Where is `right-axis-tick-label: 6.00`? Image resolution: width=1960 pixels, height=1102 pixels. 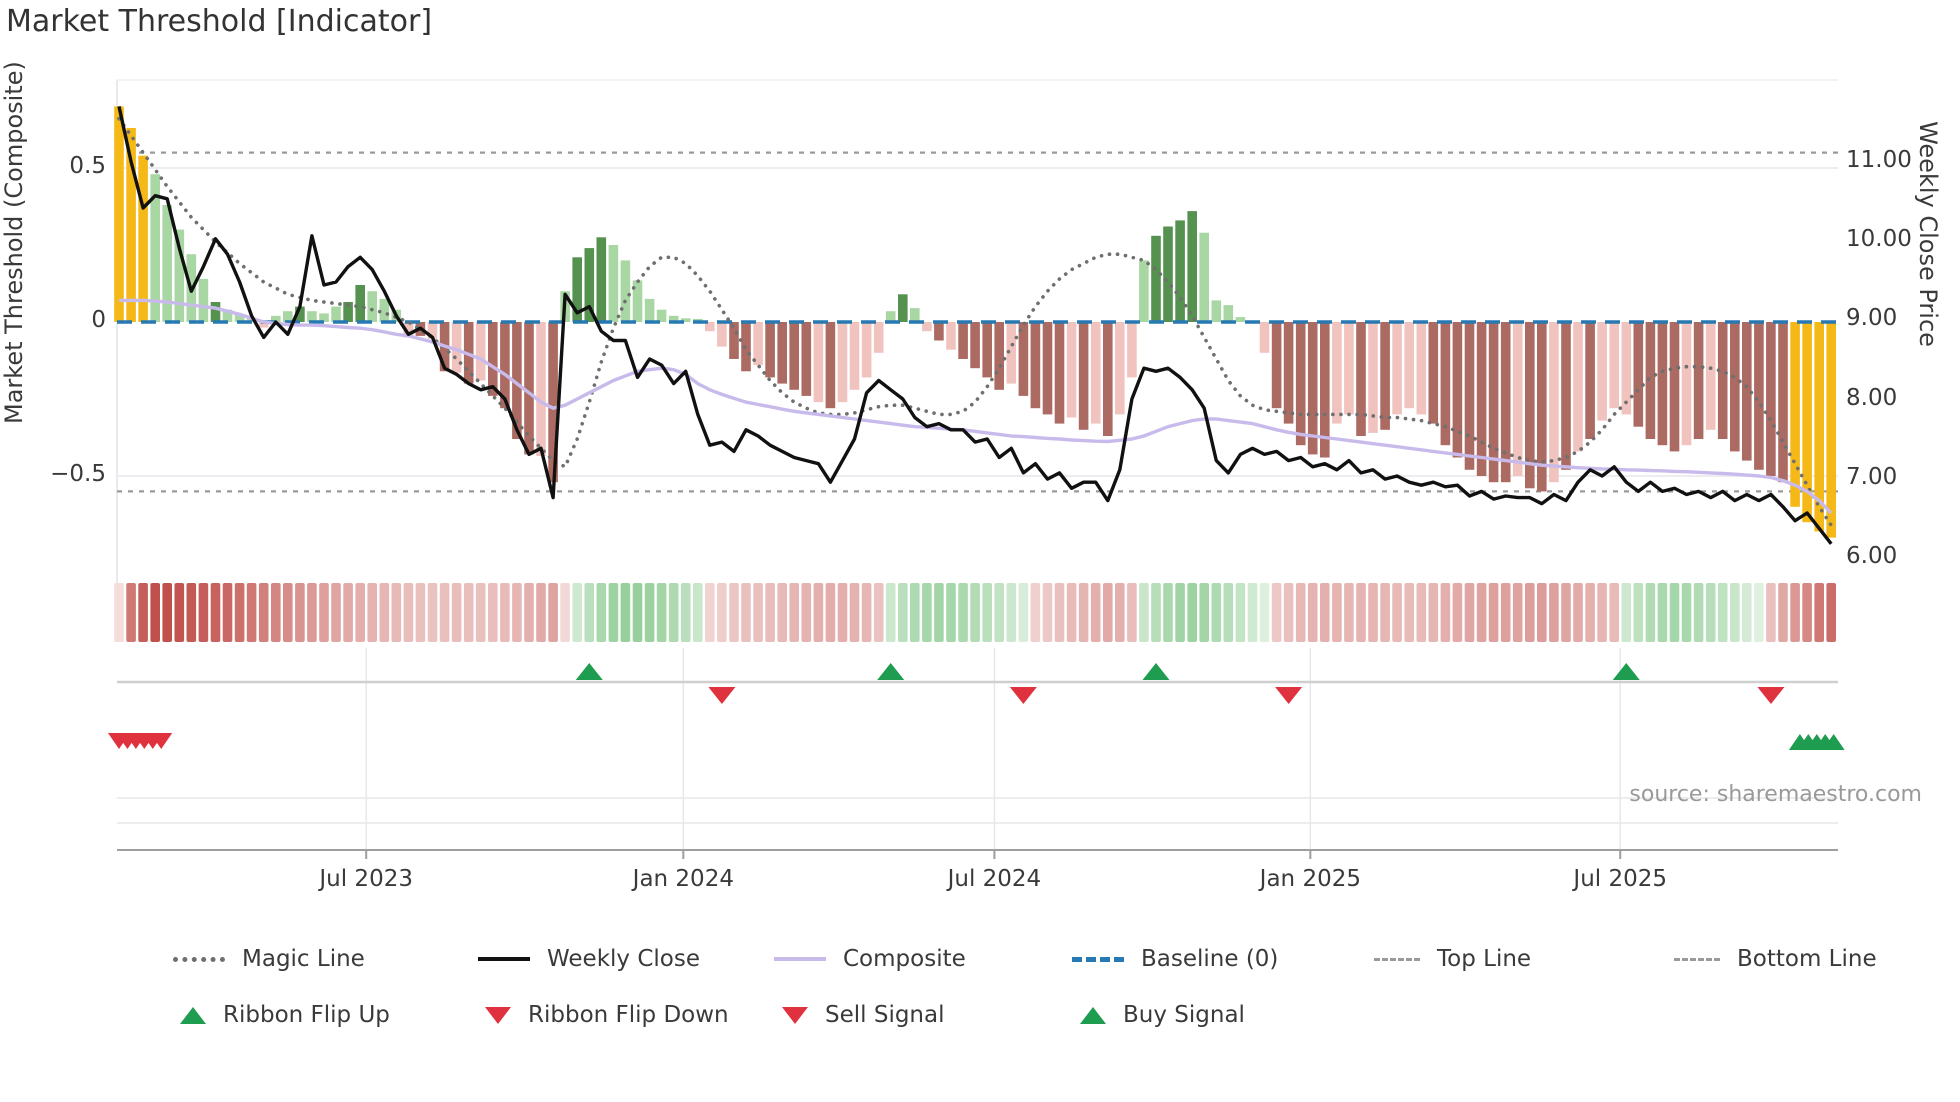 right-axis-tick-label: 6.00 is located at coordinates (1872, 556).